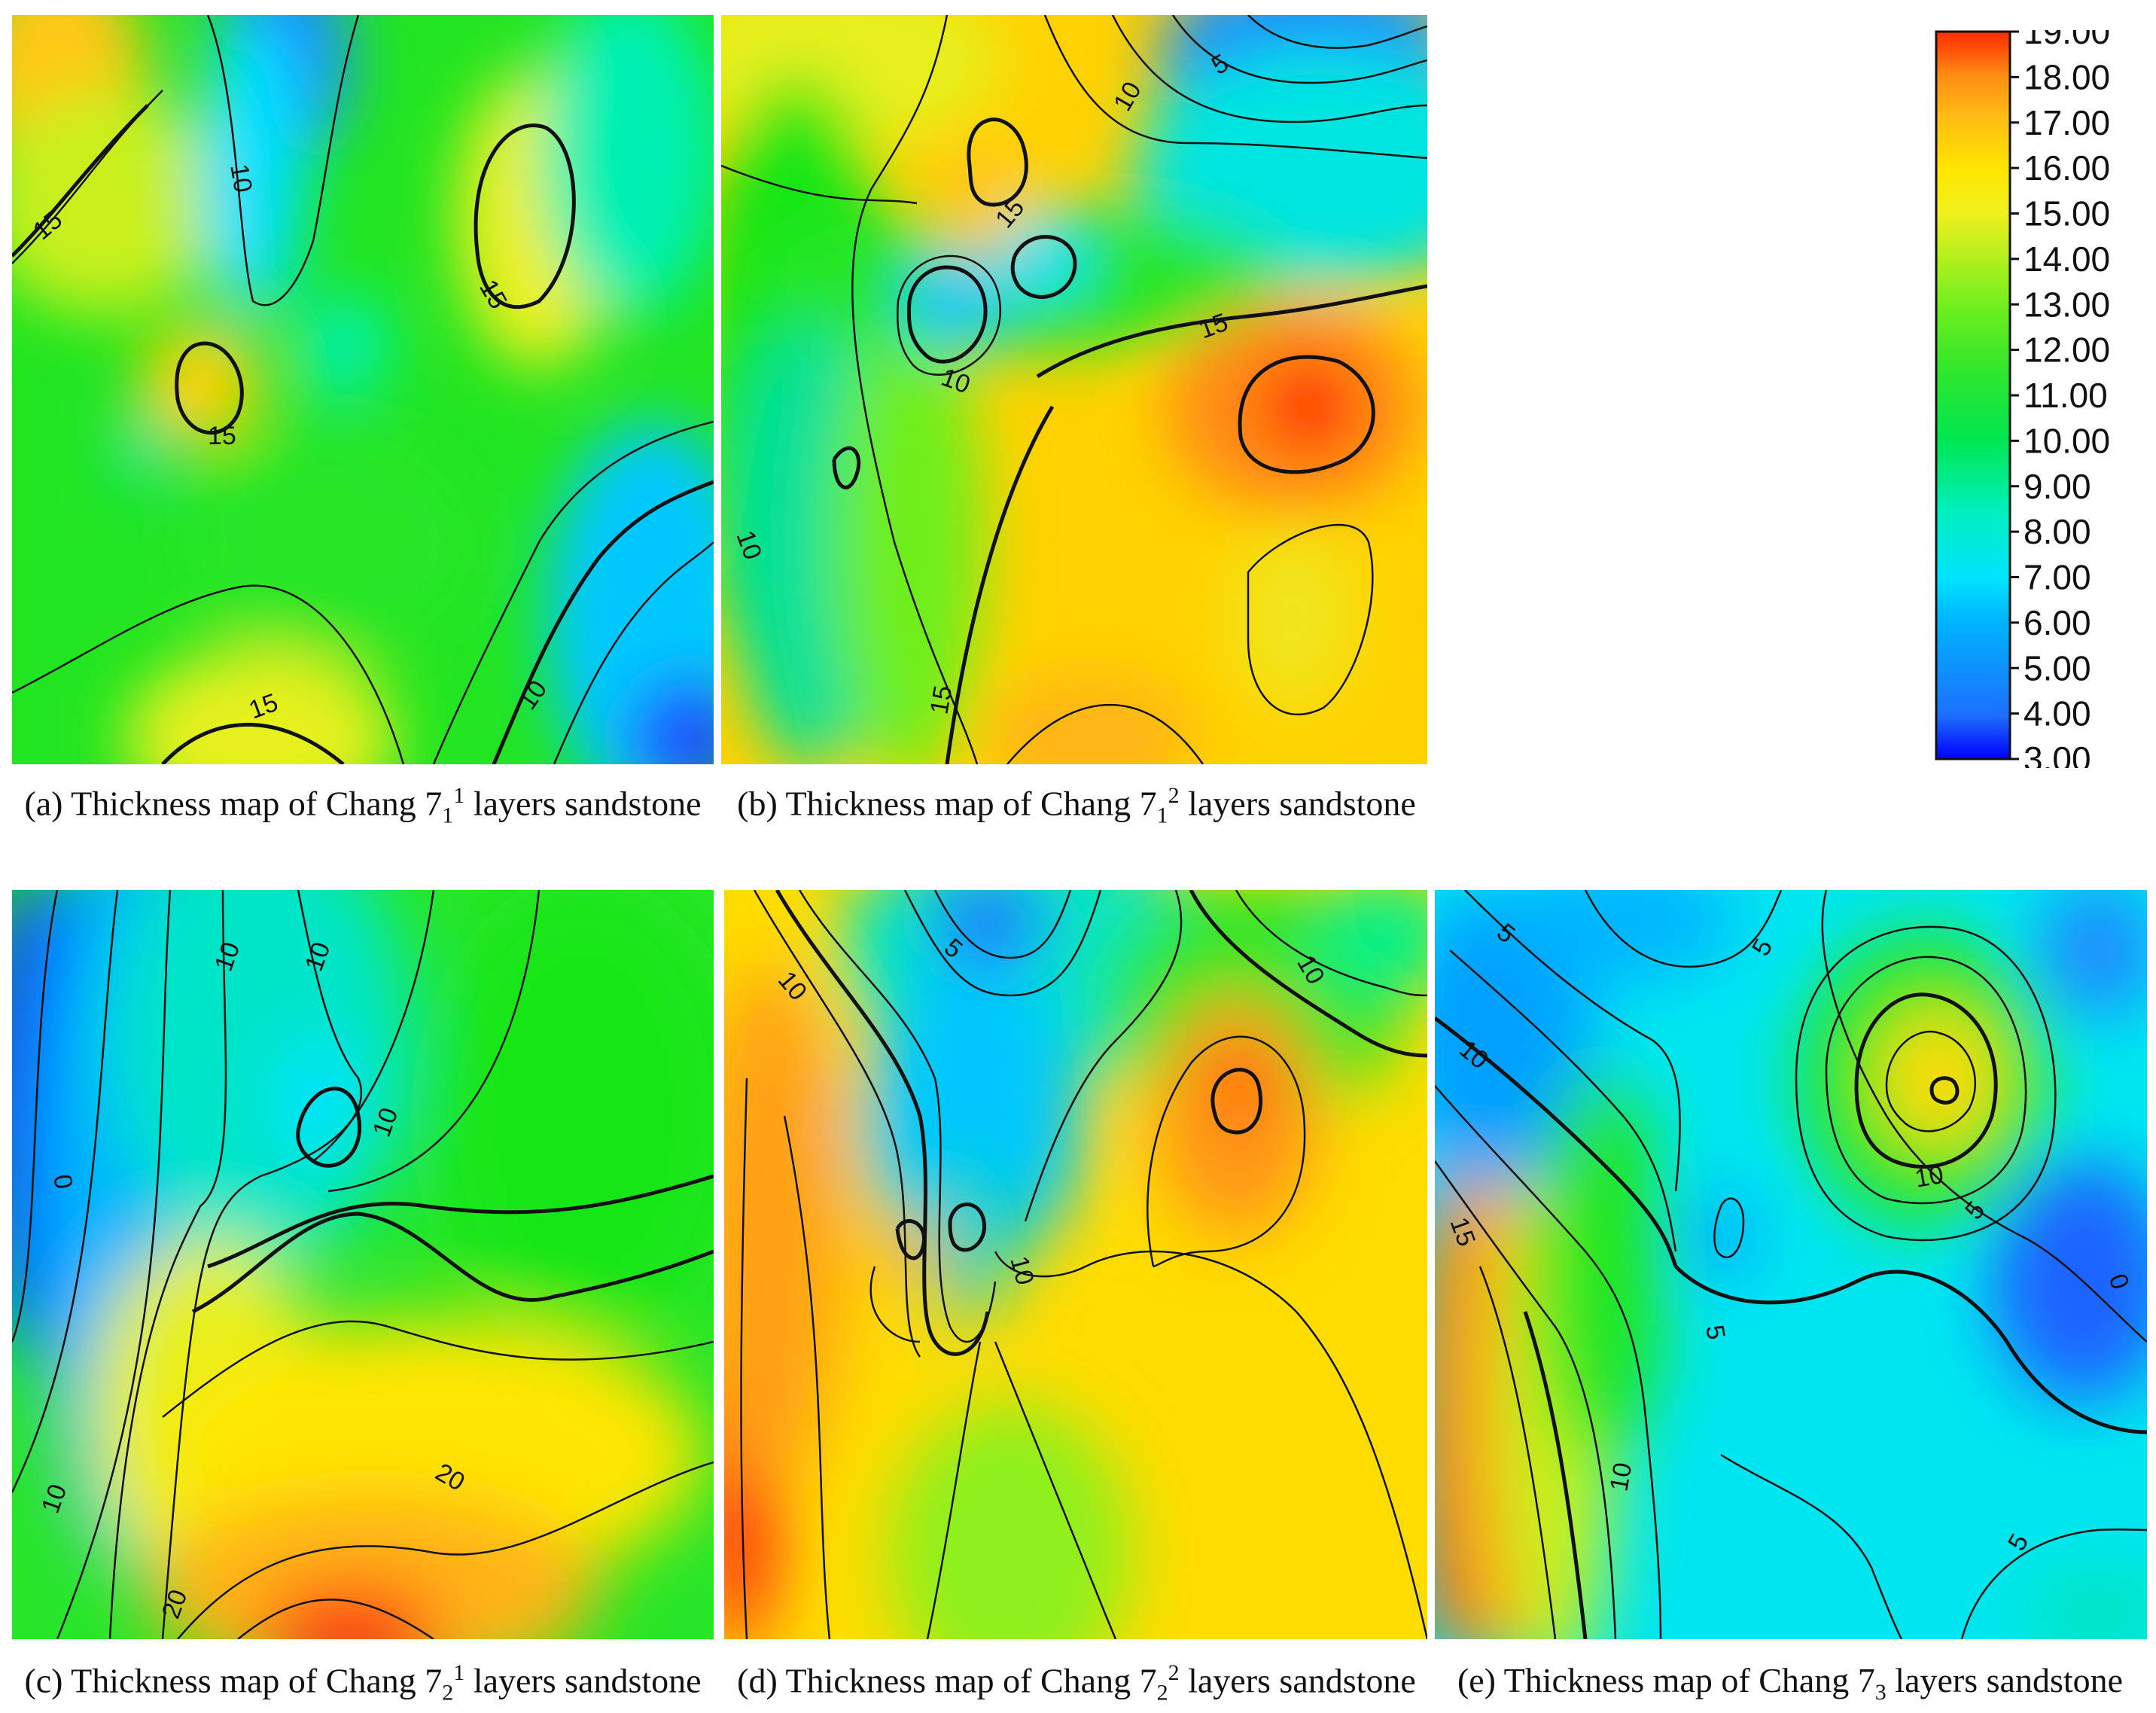 This screenshot has width=2156, height=1713. What do you see at coordinates (2067, 167) in the screenshot?
I see `colorbar-tick-label: 16.00` at bounding box center [2067, 167].